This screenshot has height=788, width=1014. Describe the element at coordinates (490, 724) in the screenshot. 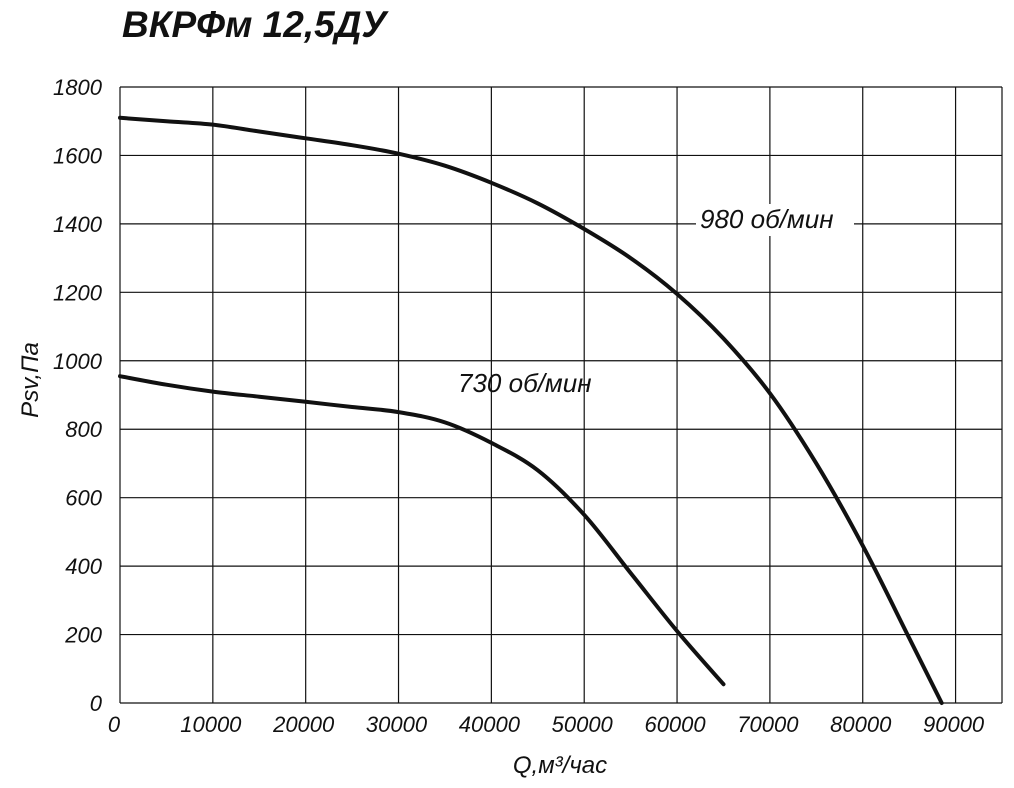

I see `x-tick-label: 40000` at that location.